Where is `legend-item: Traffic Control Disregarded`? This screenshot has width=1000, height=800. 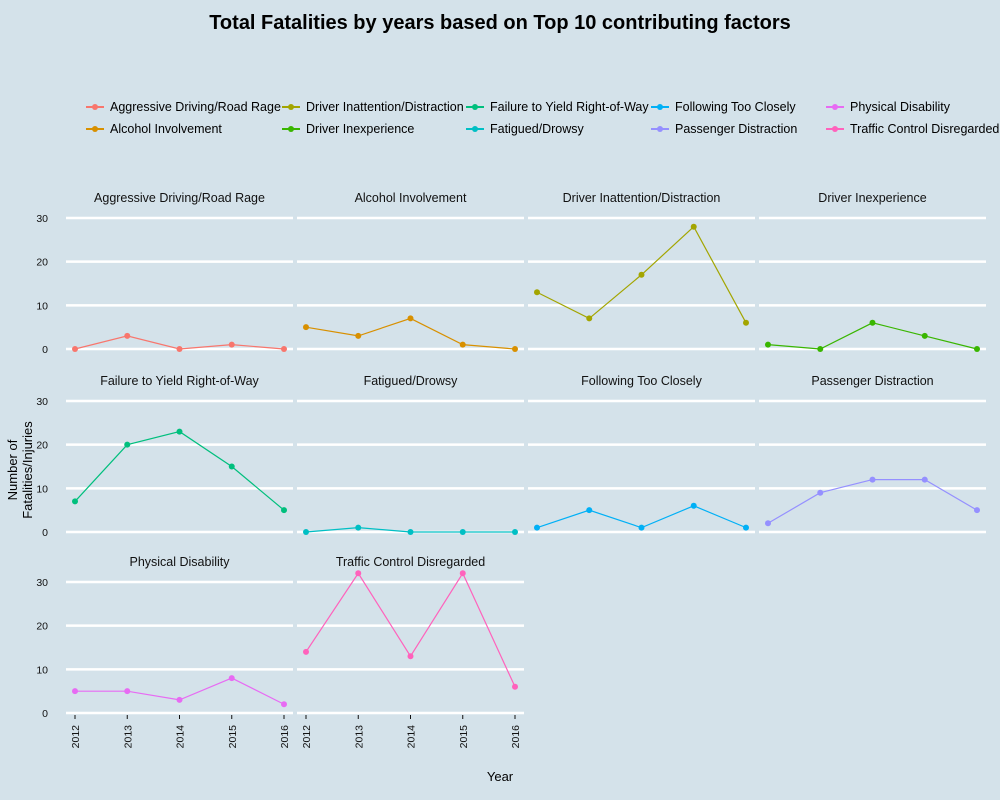
legend-item: Traffic Control Disregarded is located at coordinates (912, 129).